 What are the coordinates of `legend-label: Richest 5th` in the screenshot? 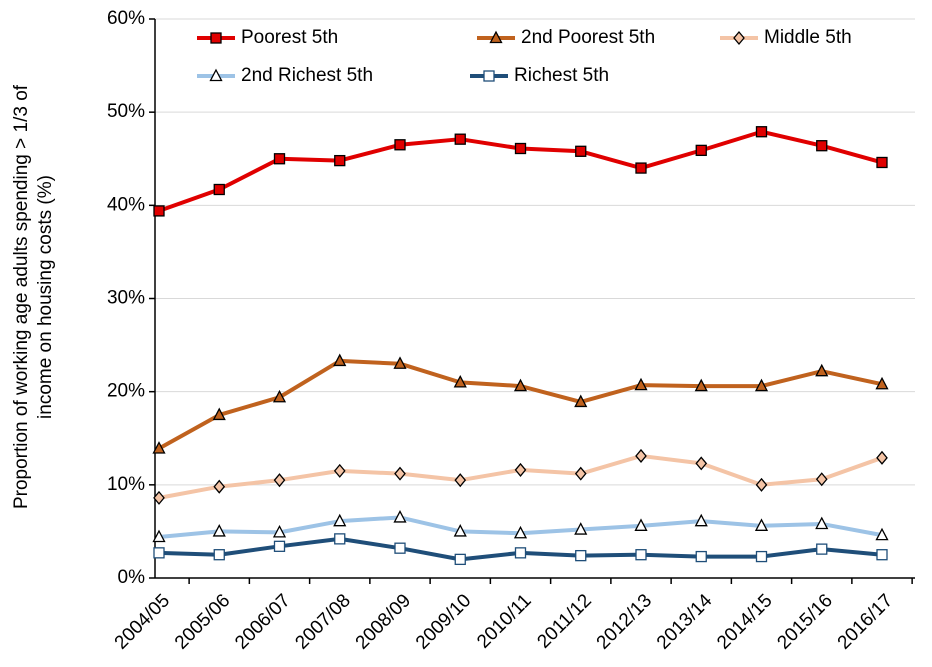 It's located at (561, 75).